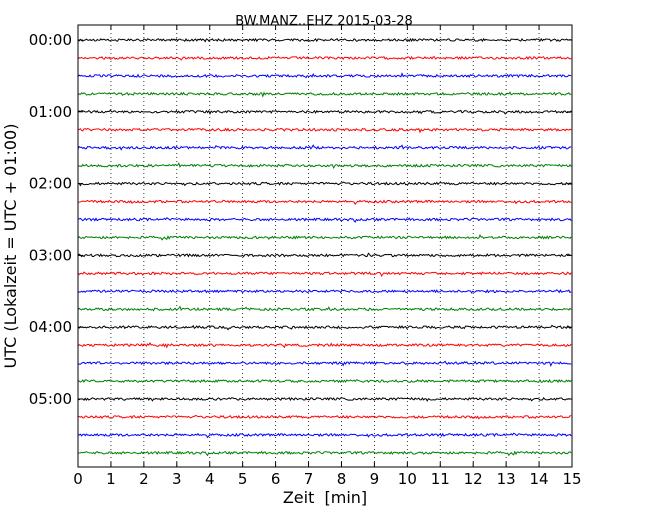 The height and width of the screenshot is (520, 650). I want to click on x-tick-label-15: 15, so click(571, 479).